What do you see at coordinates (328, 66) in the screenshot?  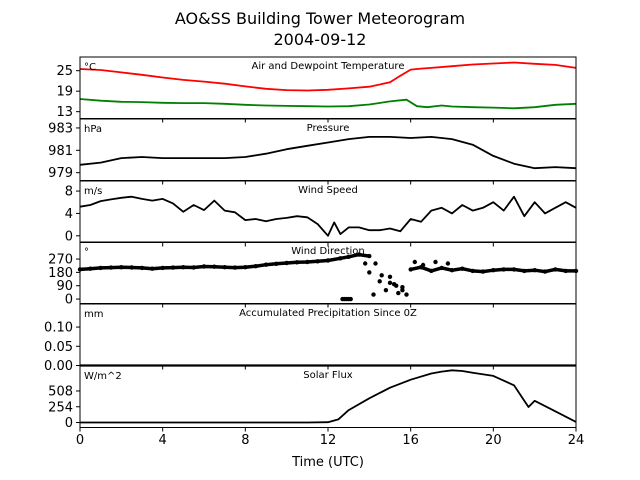 I see `temp-panel-title: Air and Dewpoint Temperature` at bounding box center [328, 66].